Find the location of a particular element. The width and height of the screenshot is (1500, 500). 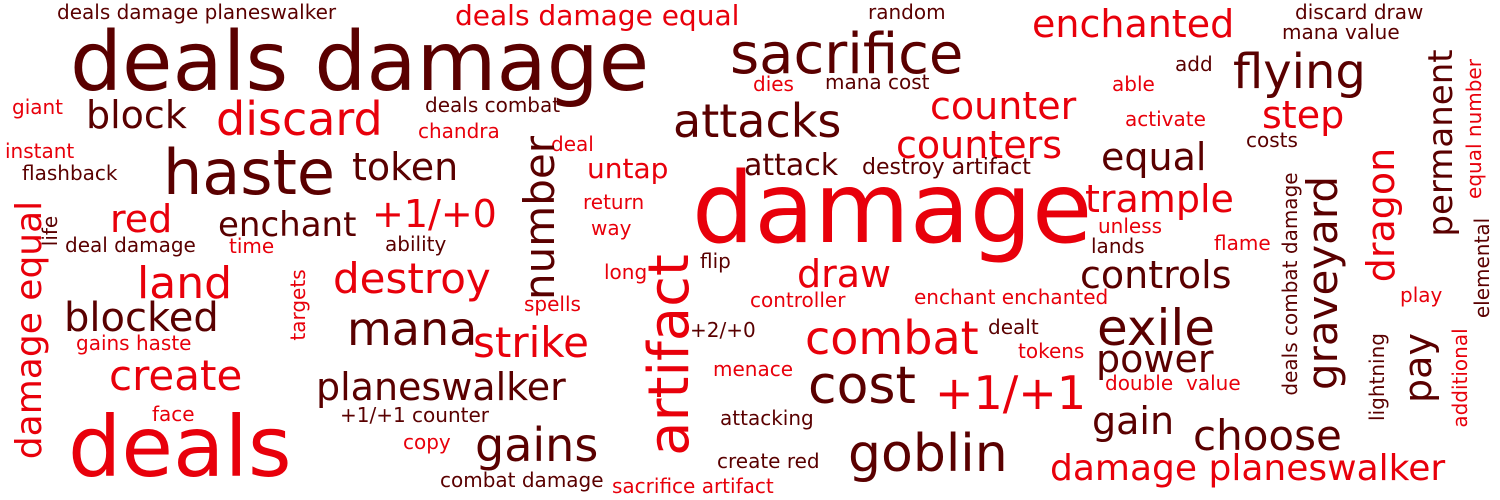

word-land: land is located at coordinates (185, 283).